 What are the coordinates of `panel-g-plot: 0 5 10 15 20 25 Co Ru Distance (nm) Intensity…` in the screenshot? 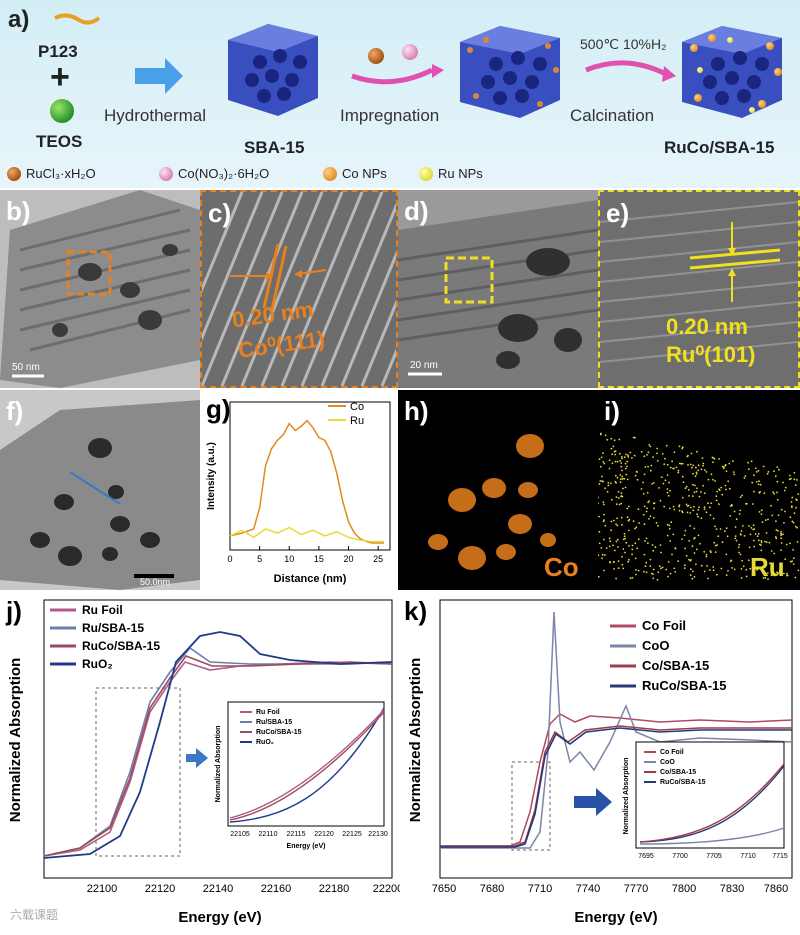 It's located at (299, 490).